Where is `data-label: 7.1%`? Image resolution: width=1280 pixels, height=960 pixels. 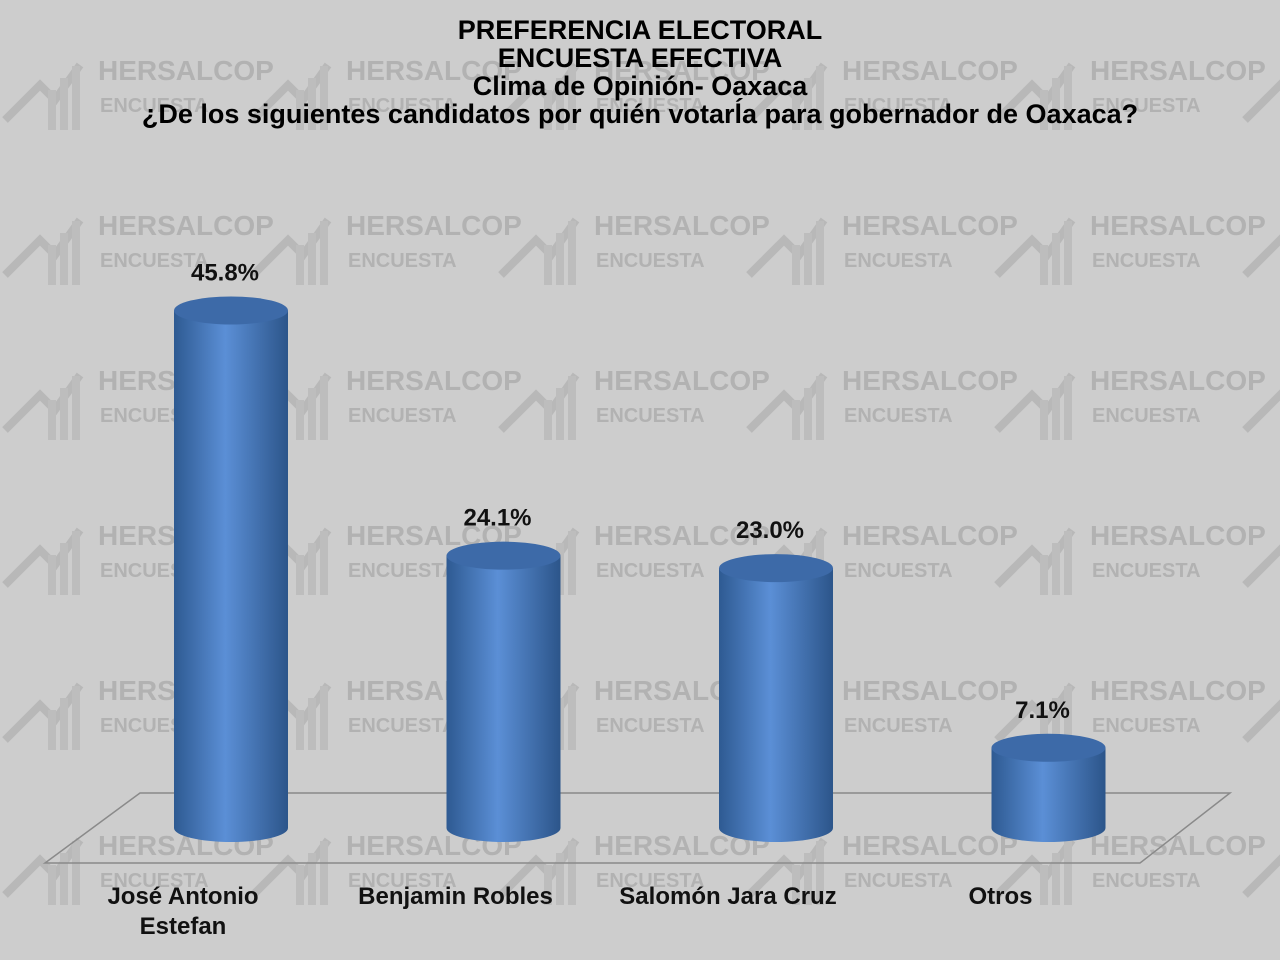 data-label: 7.1% is located at coordinates (1042, 710).